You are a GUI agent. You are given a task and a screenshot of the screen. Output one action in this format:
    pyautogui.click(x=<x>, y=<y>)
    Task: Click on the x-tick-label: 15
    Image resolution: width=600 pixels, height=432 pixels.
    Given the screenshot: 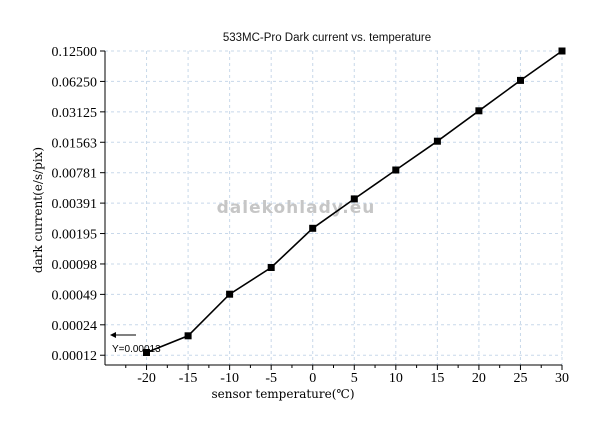 What is the action you would take?
    pyautogui.click(x=437, y=378)
    